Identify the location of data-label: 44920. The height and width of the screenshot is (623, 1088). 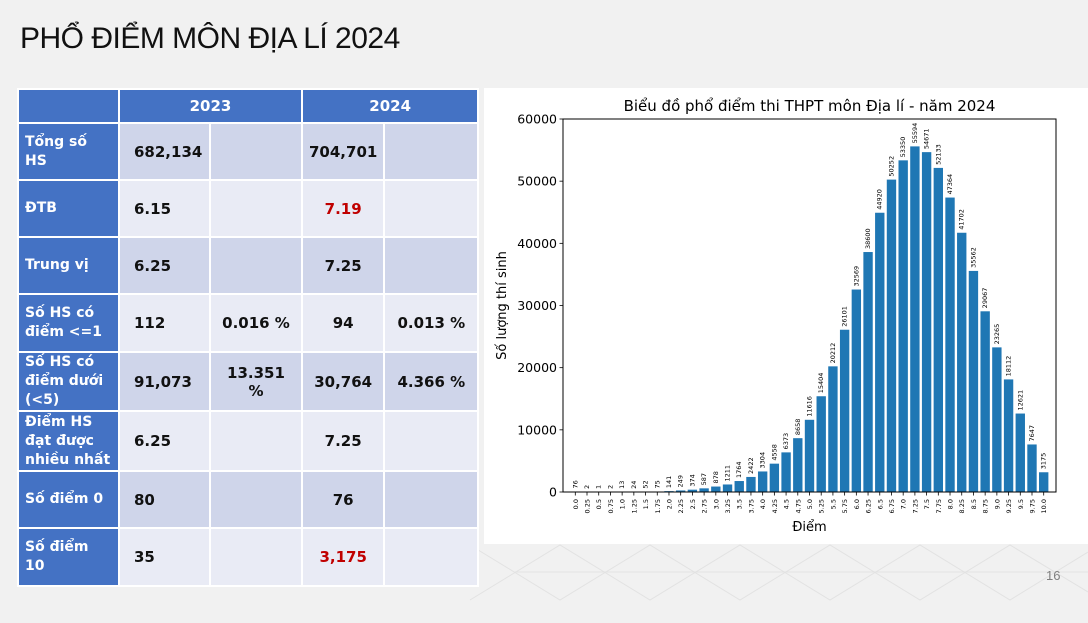
(880, 199).